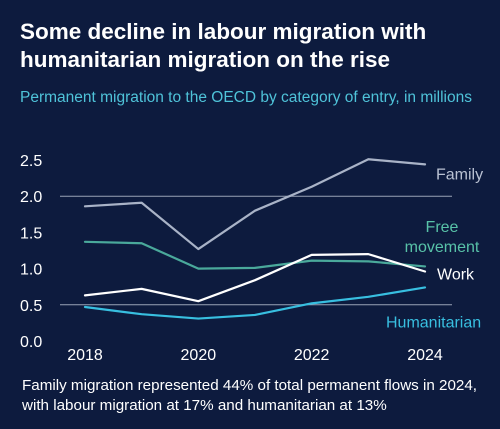 The width and height of the screenshot is (500, 429). What do you see at coordinates (433, 322) in the screenshot?
I see `series-label-humanitarian: Humanitarian` at bounding box center [433, 322].